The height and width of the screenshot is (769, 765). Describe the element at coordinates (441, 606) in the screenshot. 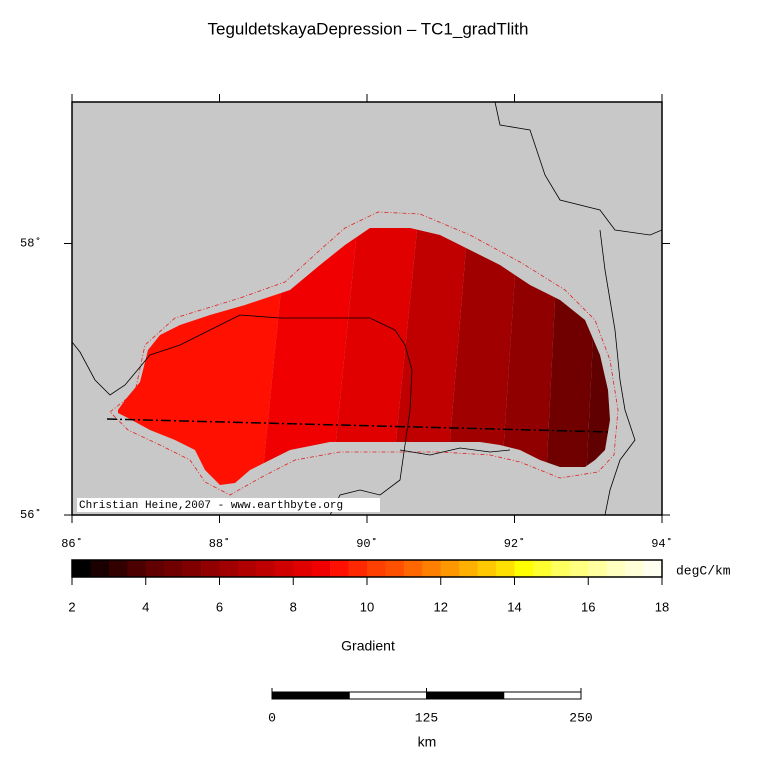

I see `colorbar-tick-label: 12` at that location.